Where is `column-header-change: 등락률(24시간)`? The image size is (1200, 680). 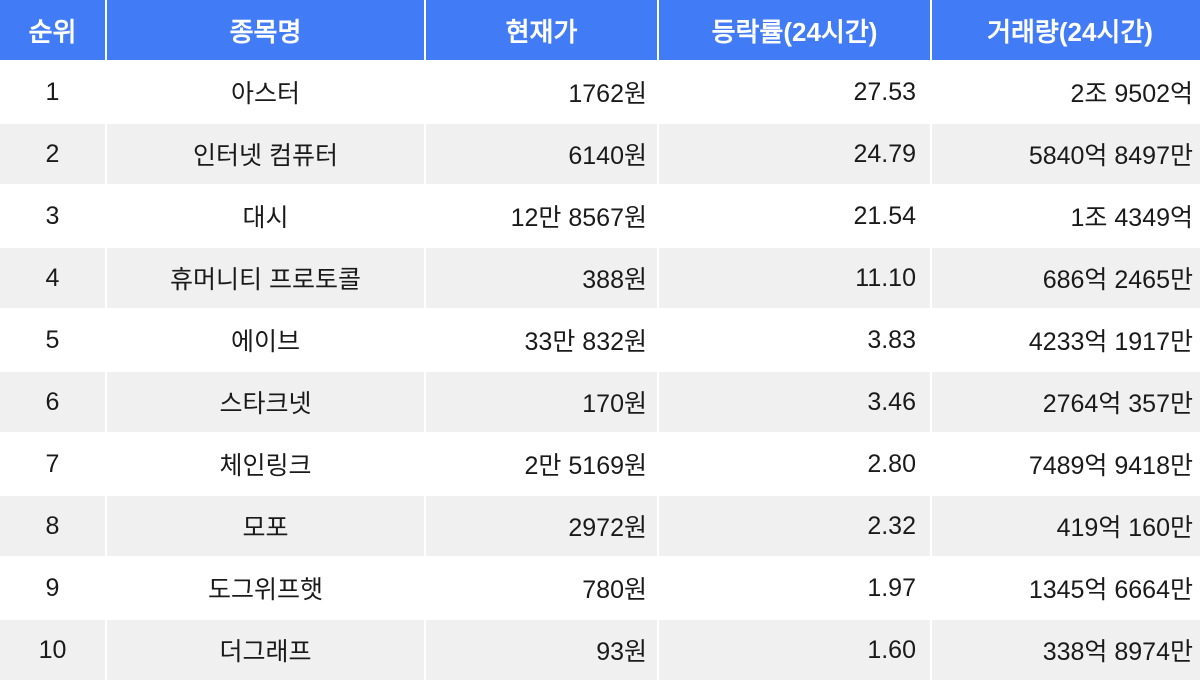 column-header-change: 등락률(24시간) is located at coordinates (795, 30).